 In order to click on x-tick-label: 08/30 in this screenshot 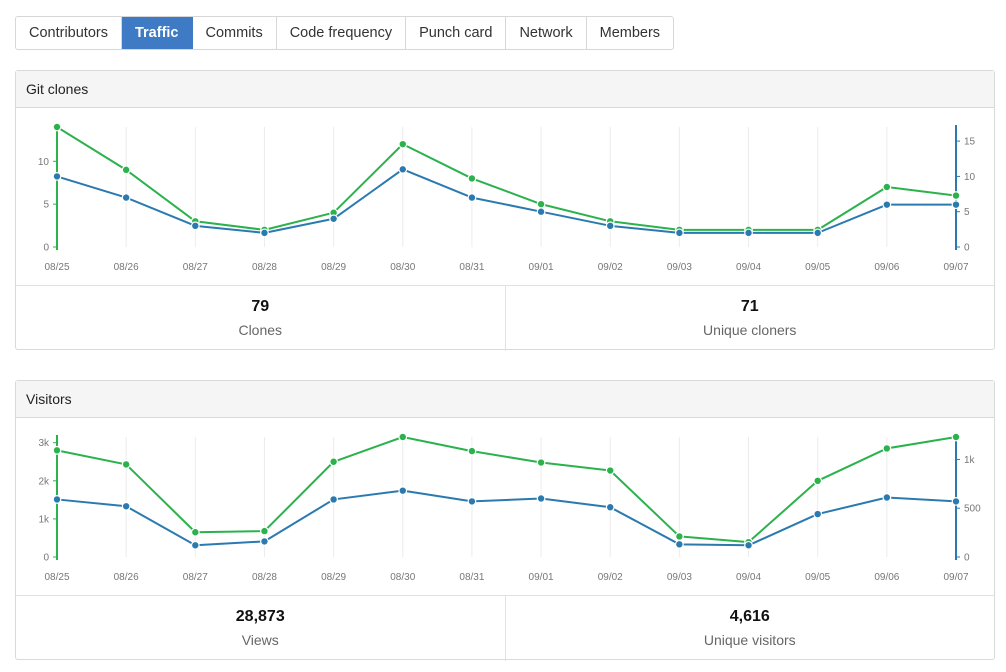, I will do `click(402, 267)`.